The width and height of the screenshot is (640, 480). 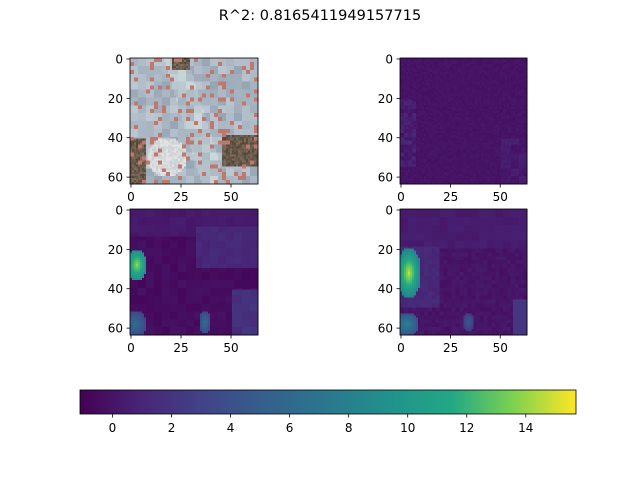 What do you see at coordinates (290, 428) in the screenshot?
I see `colorbar-tick-label: 6` at bounding box center [290, 428].